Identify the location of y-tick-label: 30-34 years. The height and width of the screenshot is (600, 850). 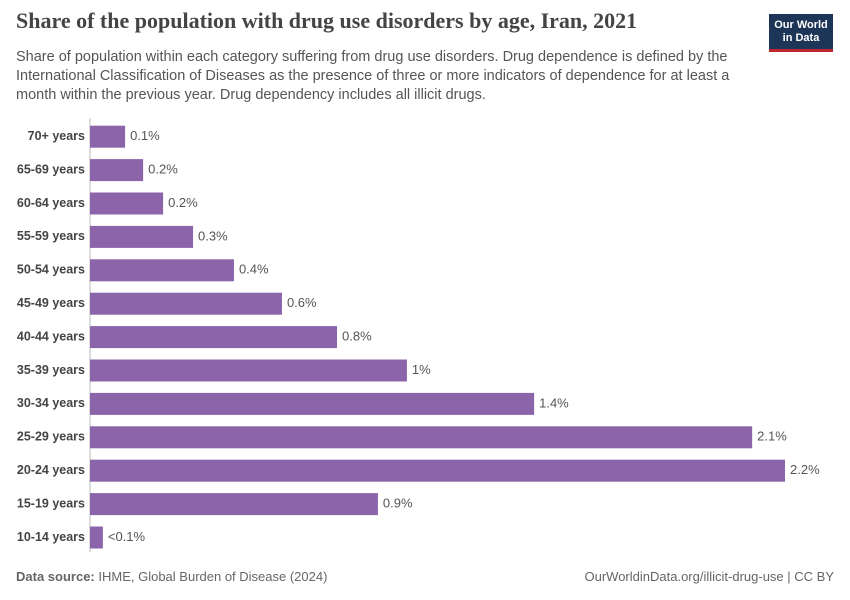
(51, 403).